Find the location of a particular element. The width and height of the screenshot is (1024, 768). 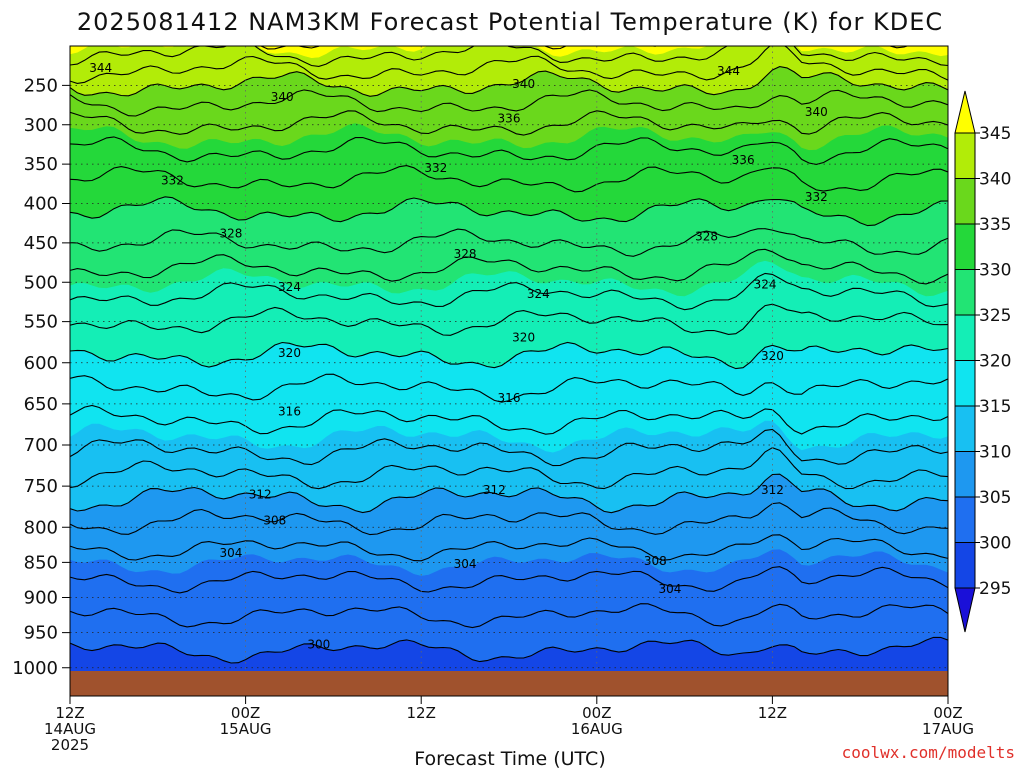

colorbar-label: 330 is located at coordinates (995, 271).